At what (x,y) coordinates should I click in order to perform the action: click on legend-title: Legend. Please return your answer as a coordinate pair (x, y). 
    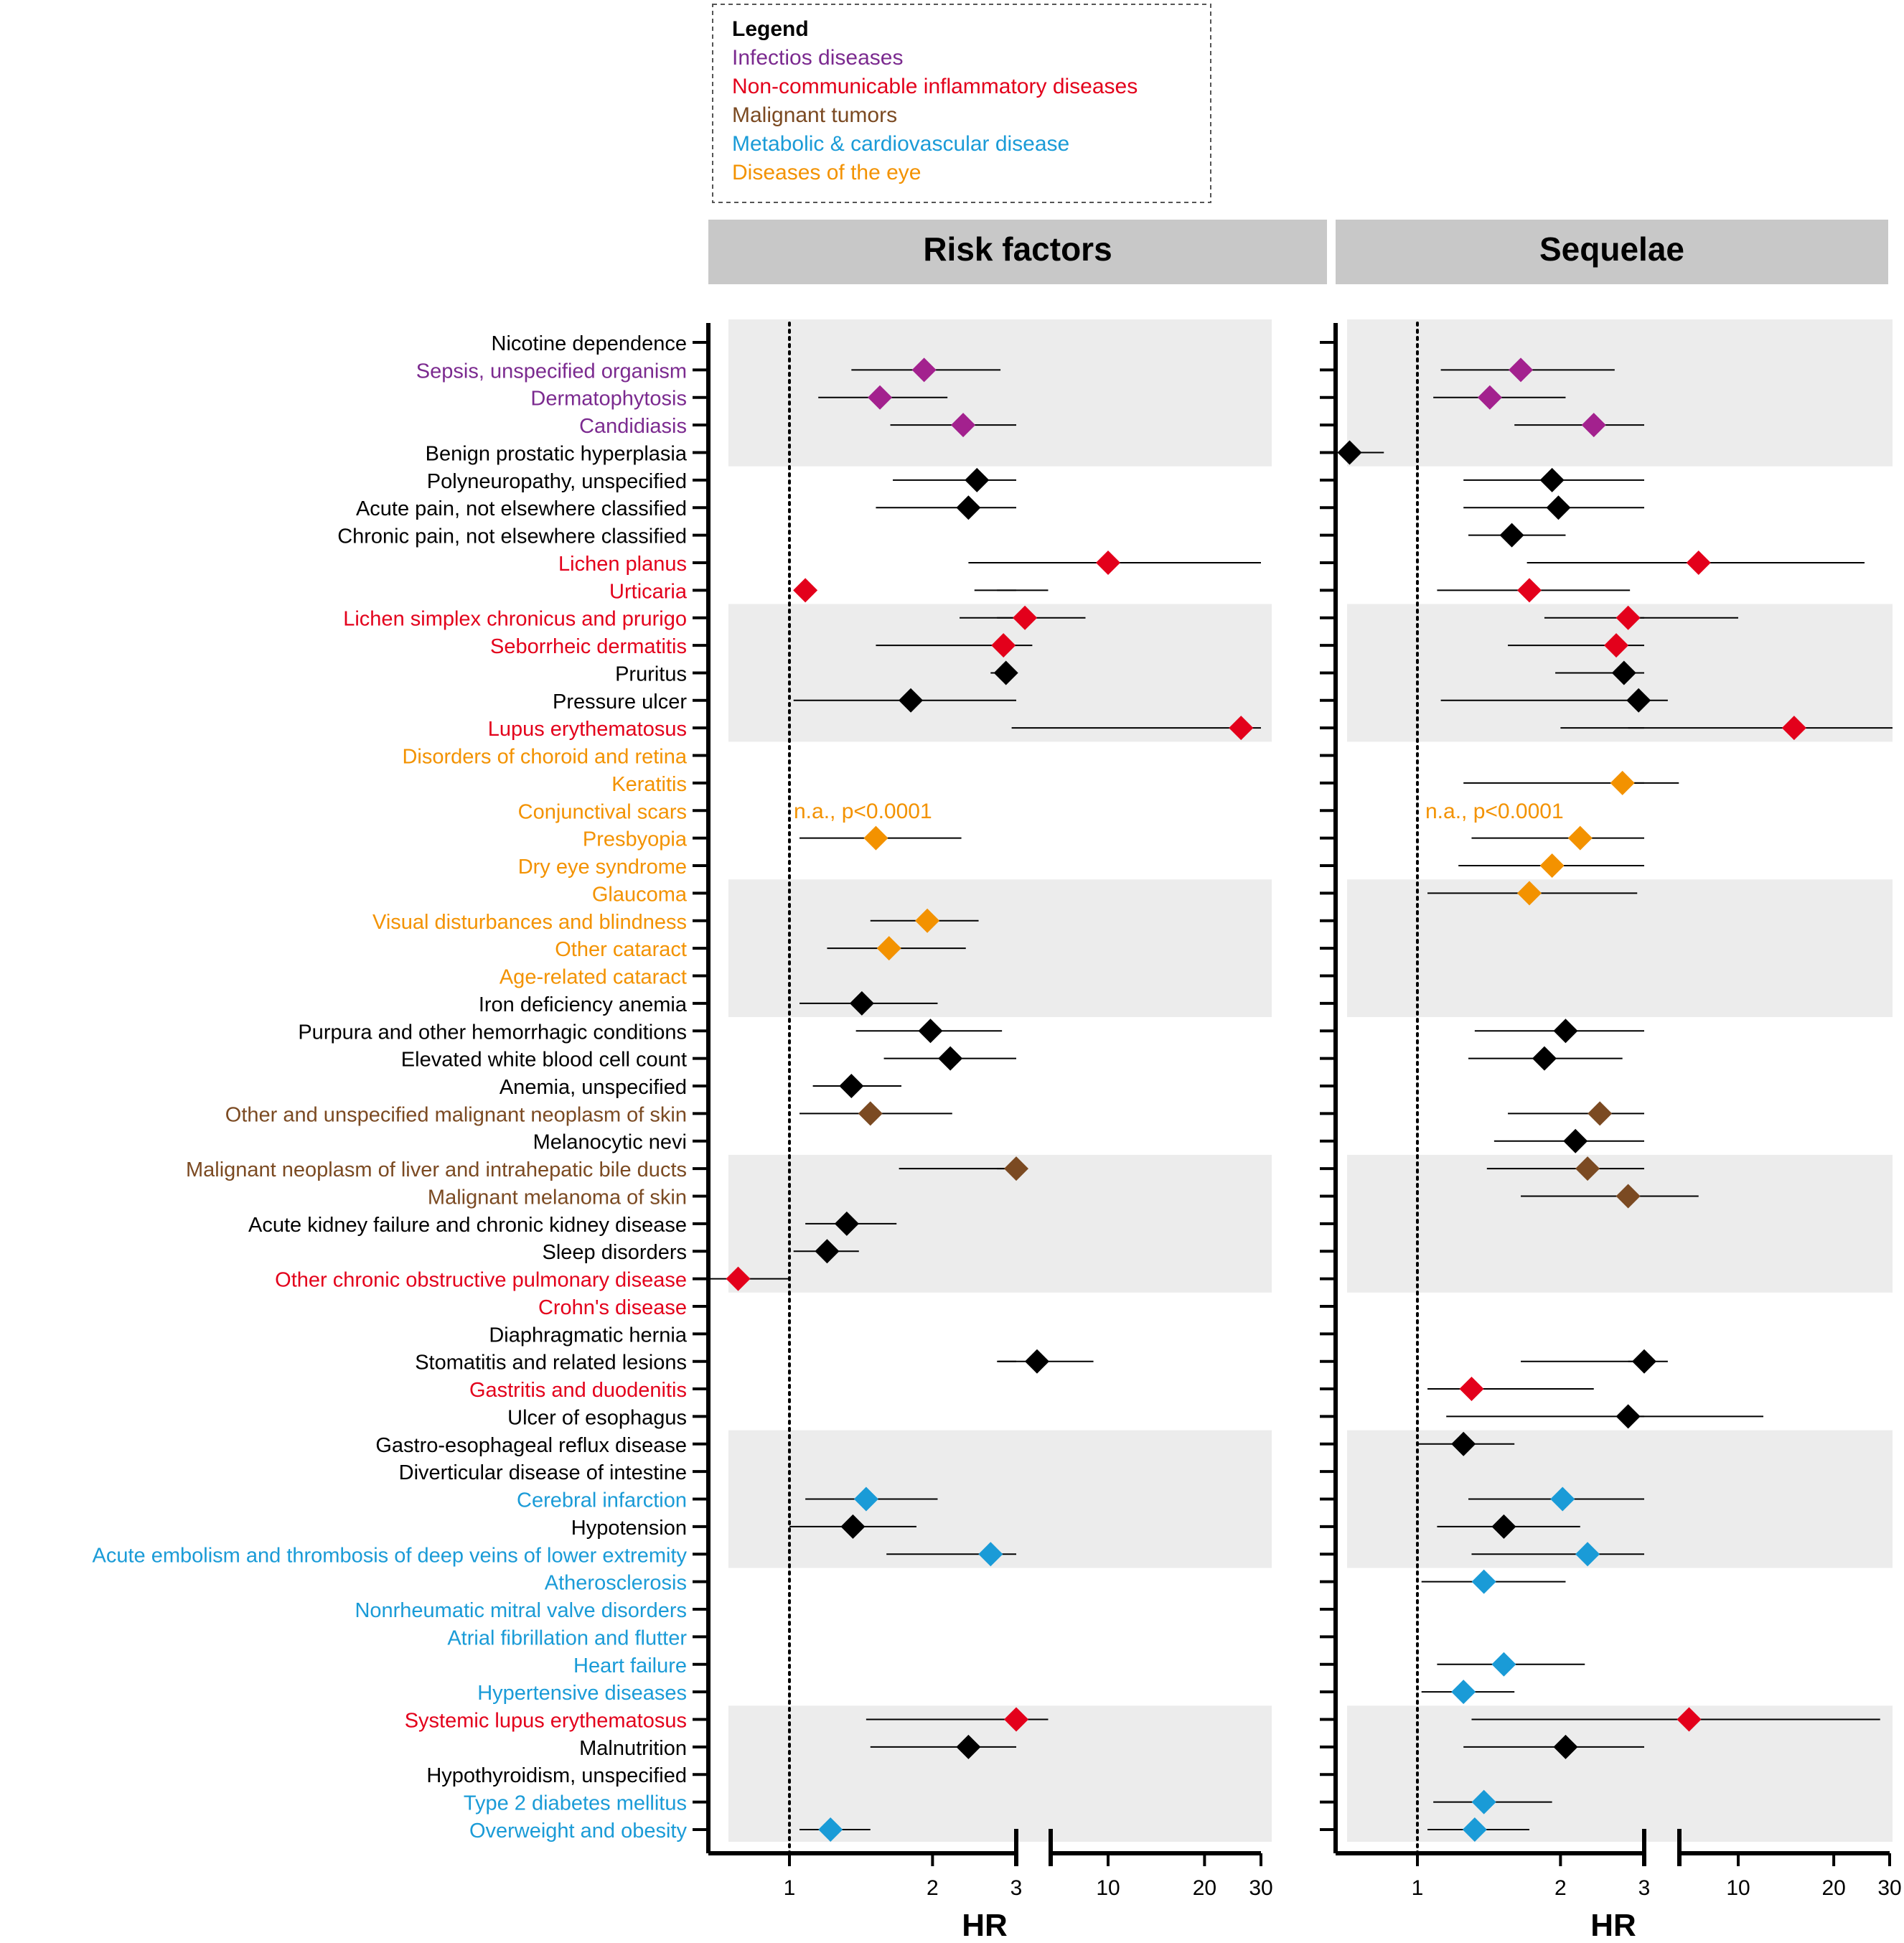
    Looking at the image, I should click on (770, 29).